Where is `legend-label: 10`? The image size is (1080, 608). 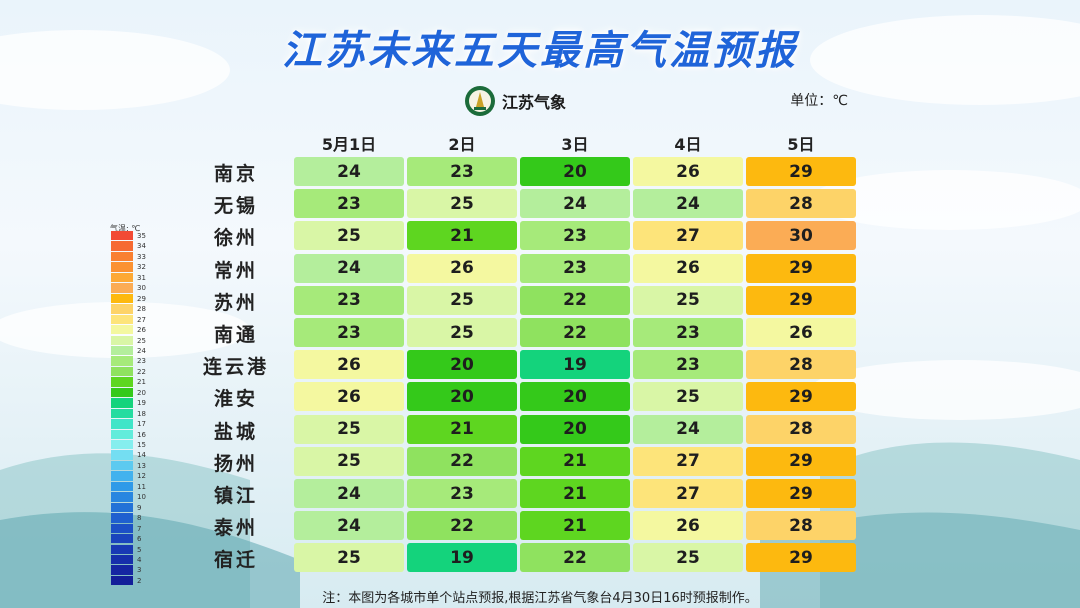 legend-label: 10 is located at coordinates (141, 497).